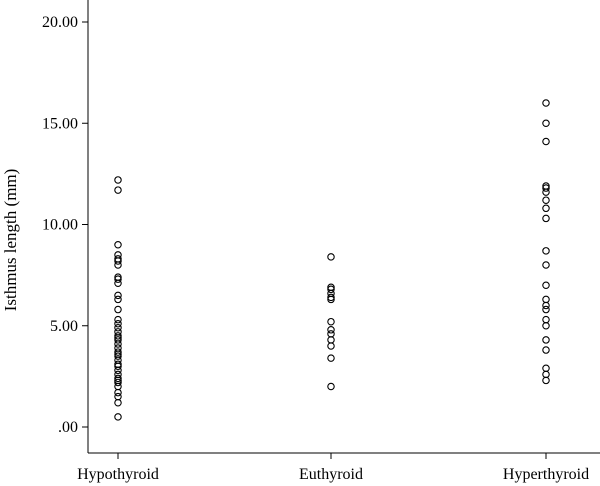  Describe the element at coordinates (331, 474) in the screenshot. I see `x-category-label: Euthyroid` at that location.